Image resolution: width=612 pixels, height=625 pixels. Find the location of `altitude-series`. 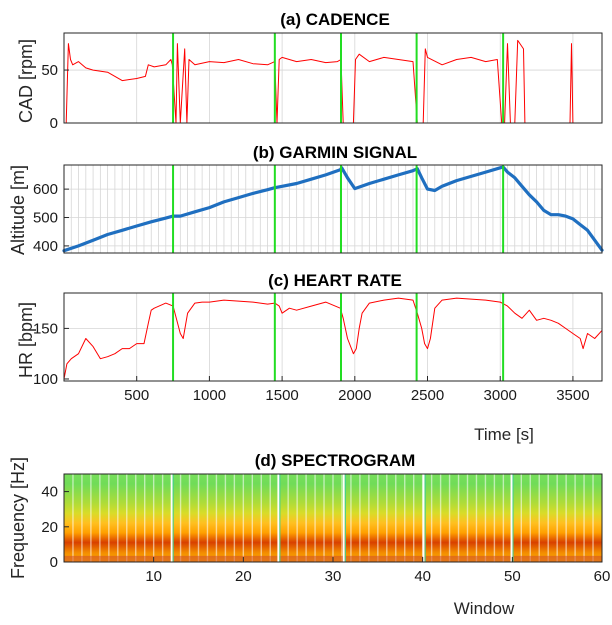

altitude-series is located at coordinates (333, 209).